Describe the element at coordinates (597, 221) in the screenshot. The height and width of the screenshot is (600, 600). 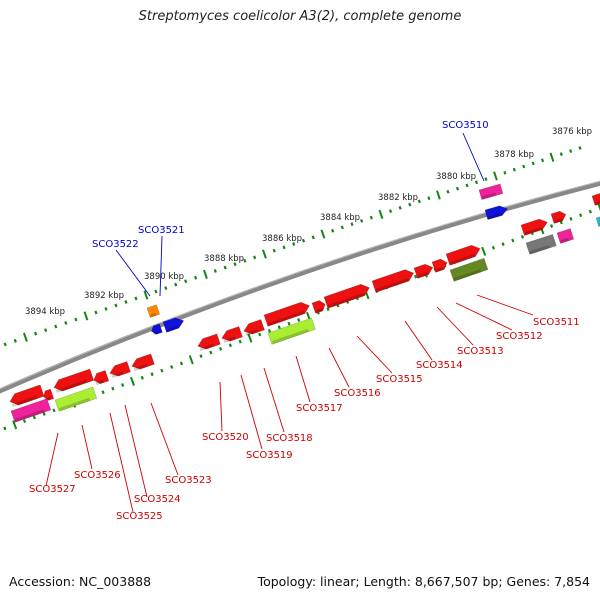
I see `gene-cyan` at that location.